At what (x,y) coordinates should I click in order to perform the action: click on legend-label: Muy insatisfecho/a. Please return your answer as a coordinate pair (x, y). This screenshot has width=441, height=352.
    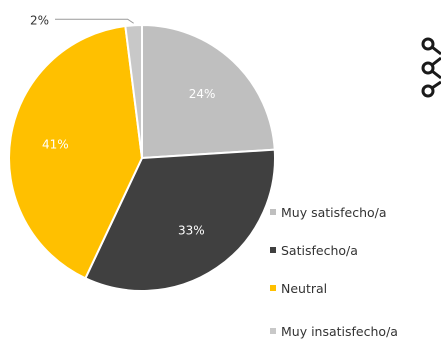
    Looking at the image, I should click on (339, 331).